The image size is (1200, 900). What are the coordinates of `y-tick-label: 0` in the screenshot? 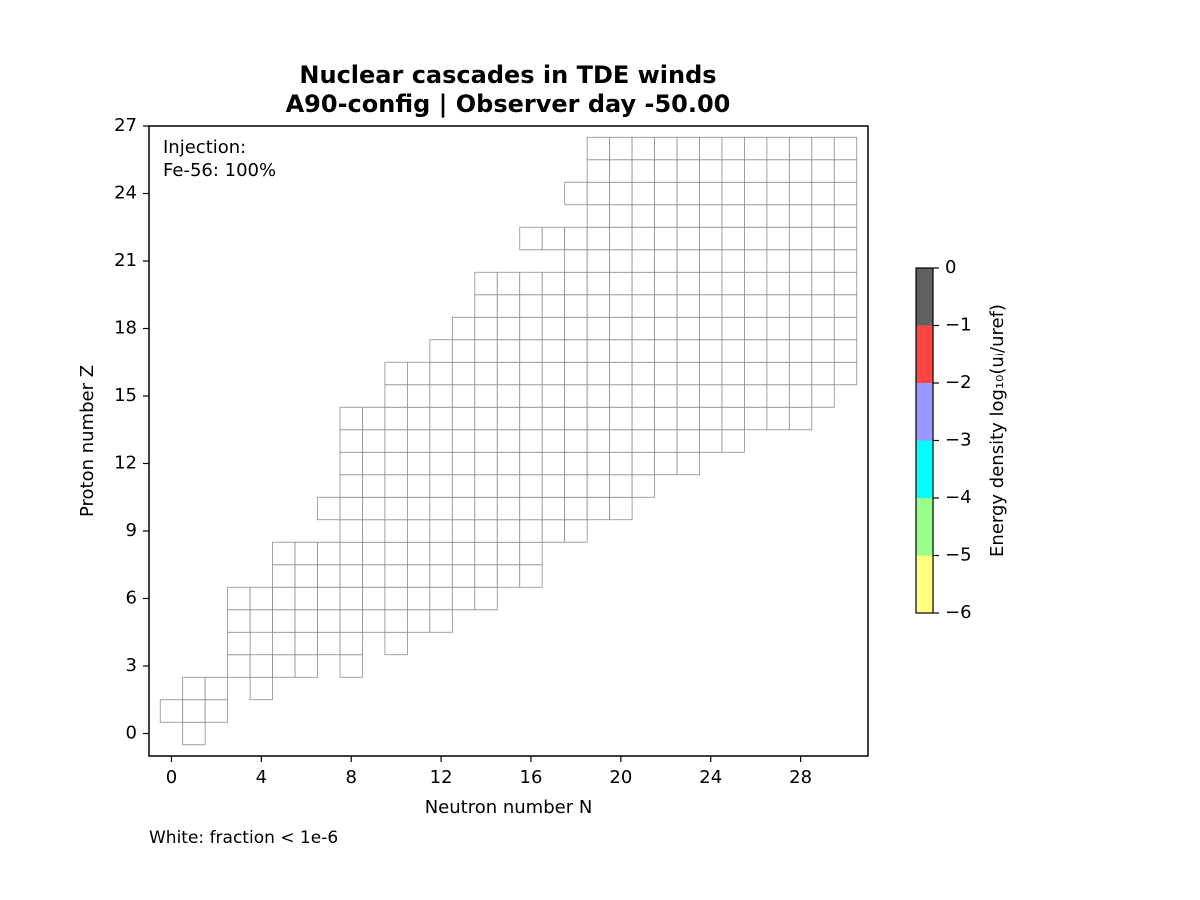 It's located at (131, 733).